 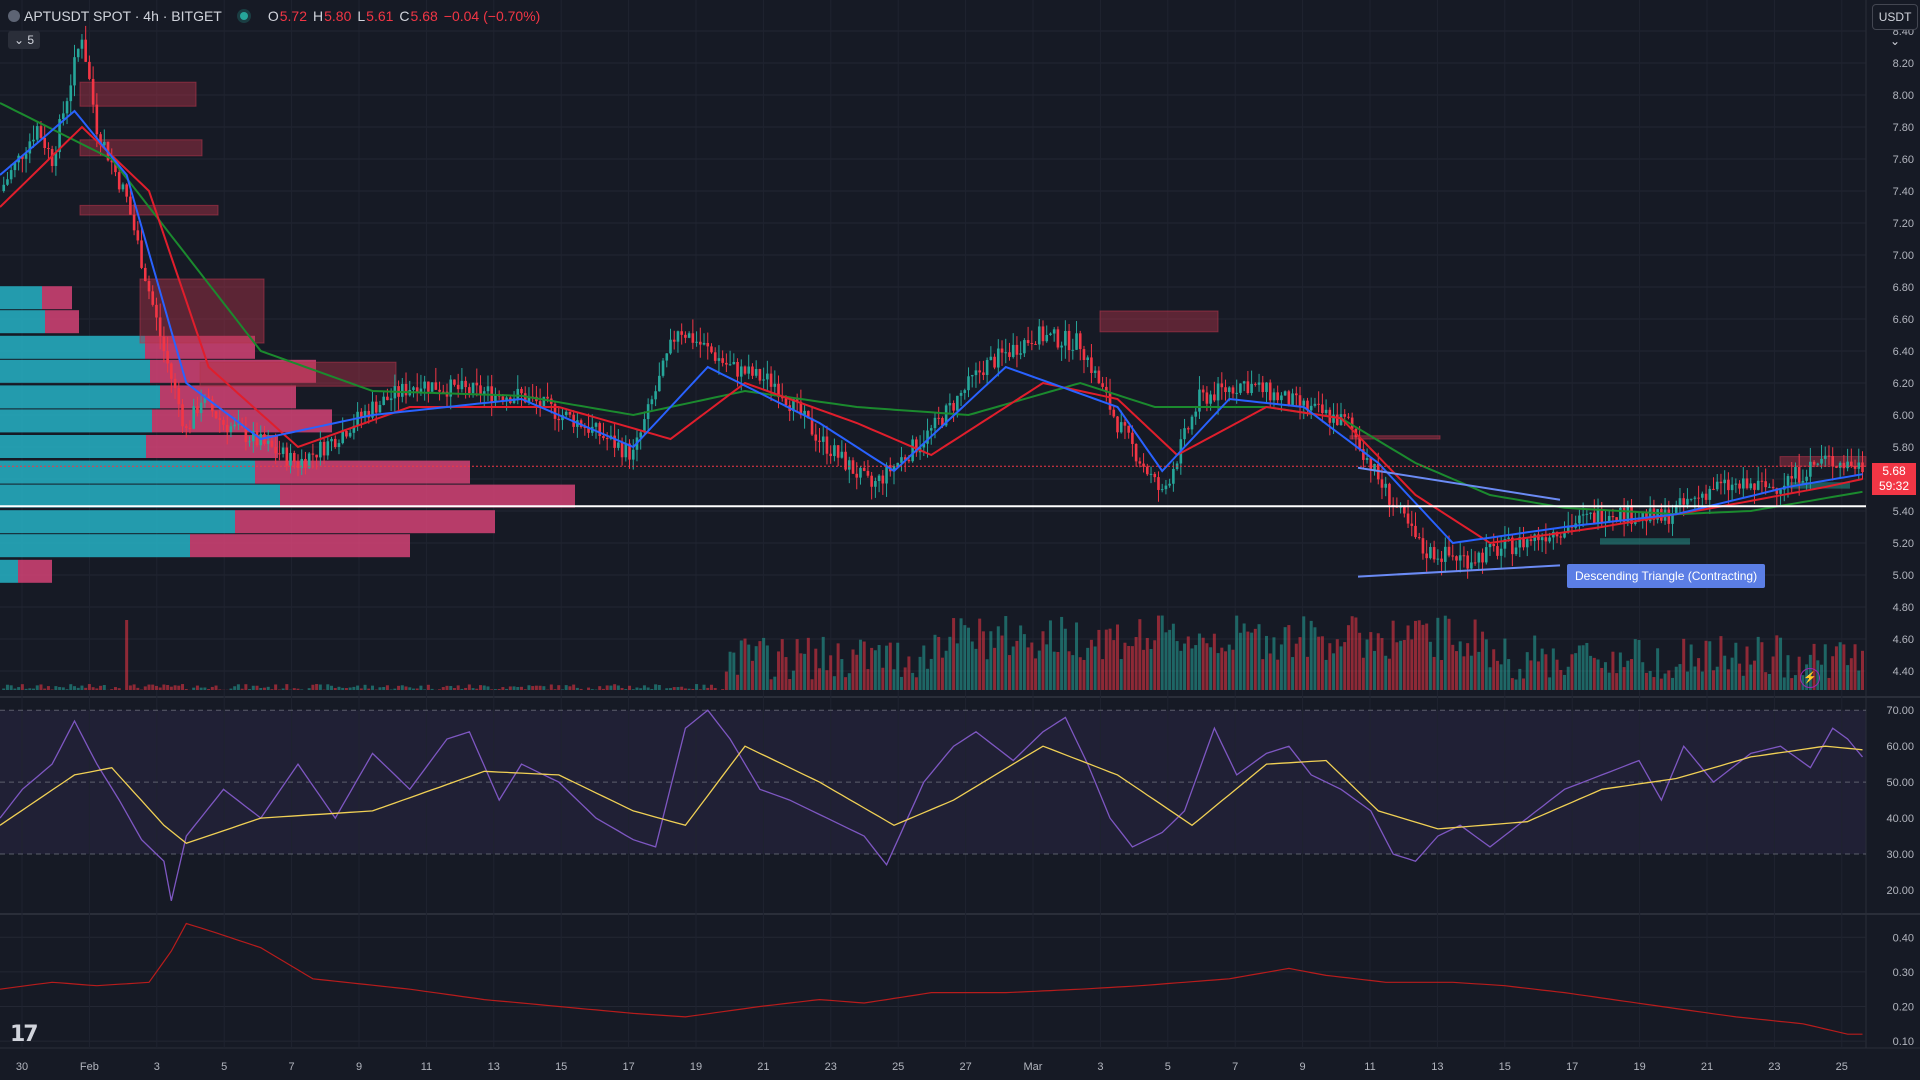 What do you see at coordinates (1459, 571) in the screenshot?
I see `triangle-lower-line` at bounding box center [1459, 571].